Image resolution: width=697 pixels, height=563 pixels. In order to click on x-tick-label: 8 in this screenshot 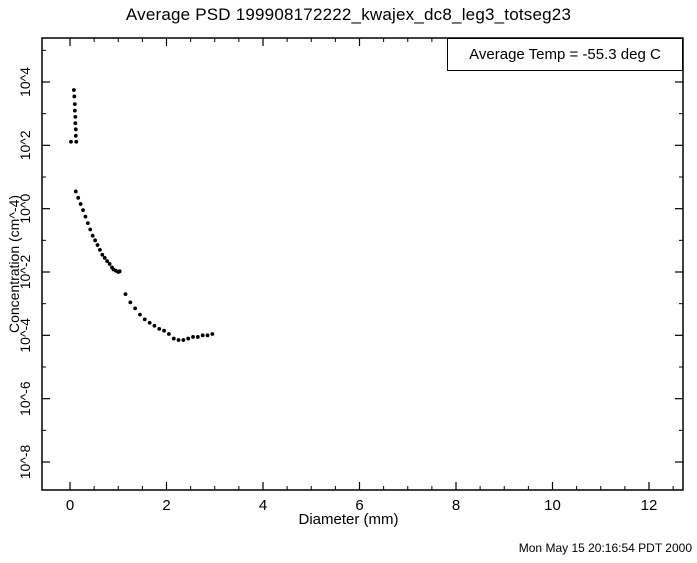, I will do `click(456, 505)`.